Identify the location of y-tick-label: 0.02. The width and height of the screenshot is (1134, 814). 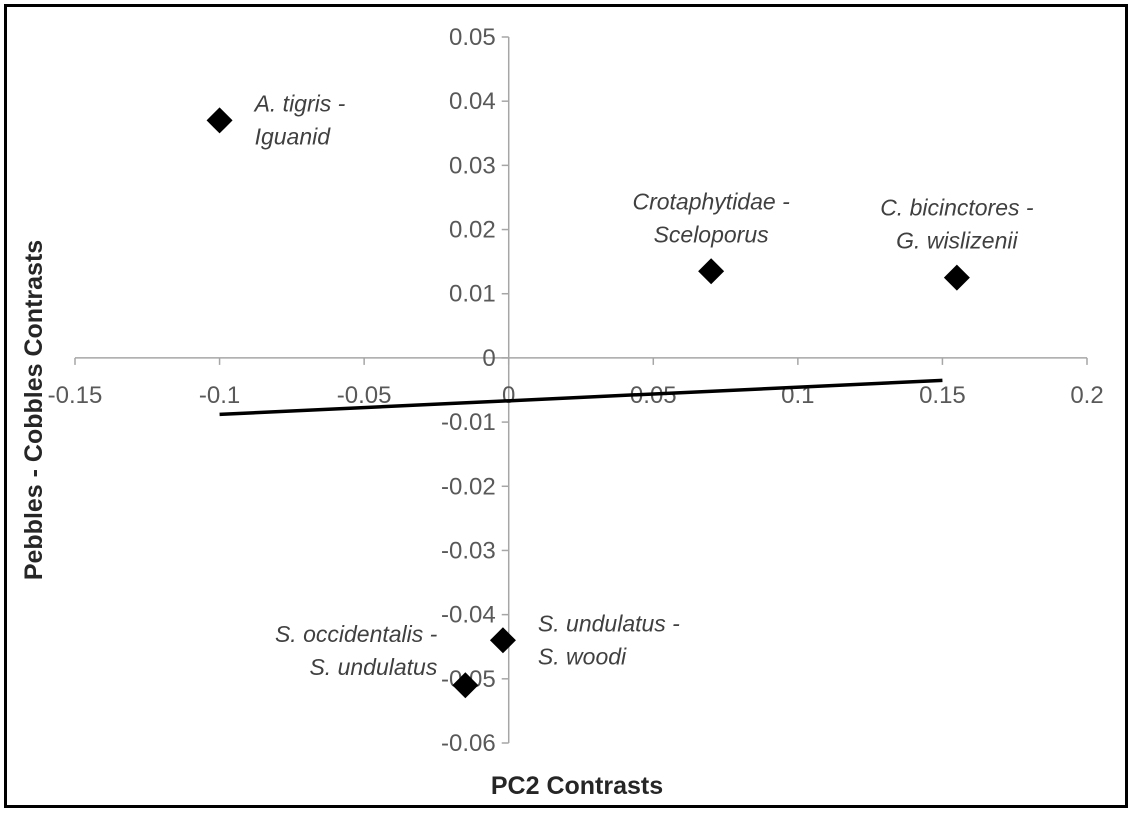
(472, 230).